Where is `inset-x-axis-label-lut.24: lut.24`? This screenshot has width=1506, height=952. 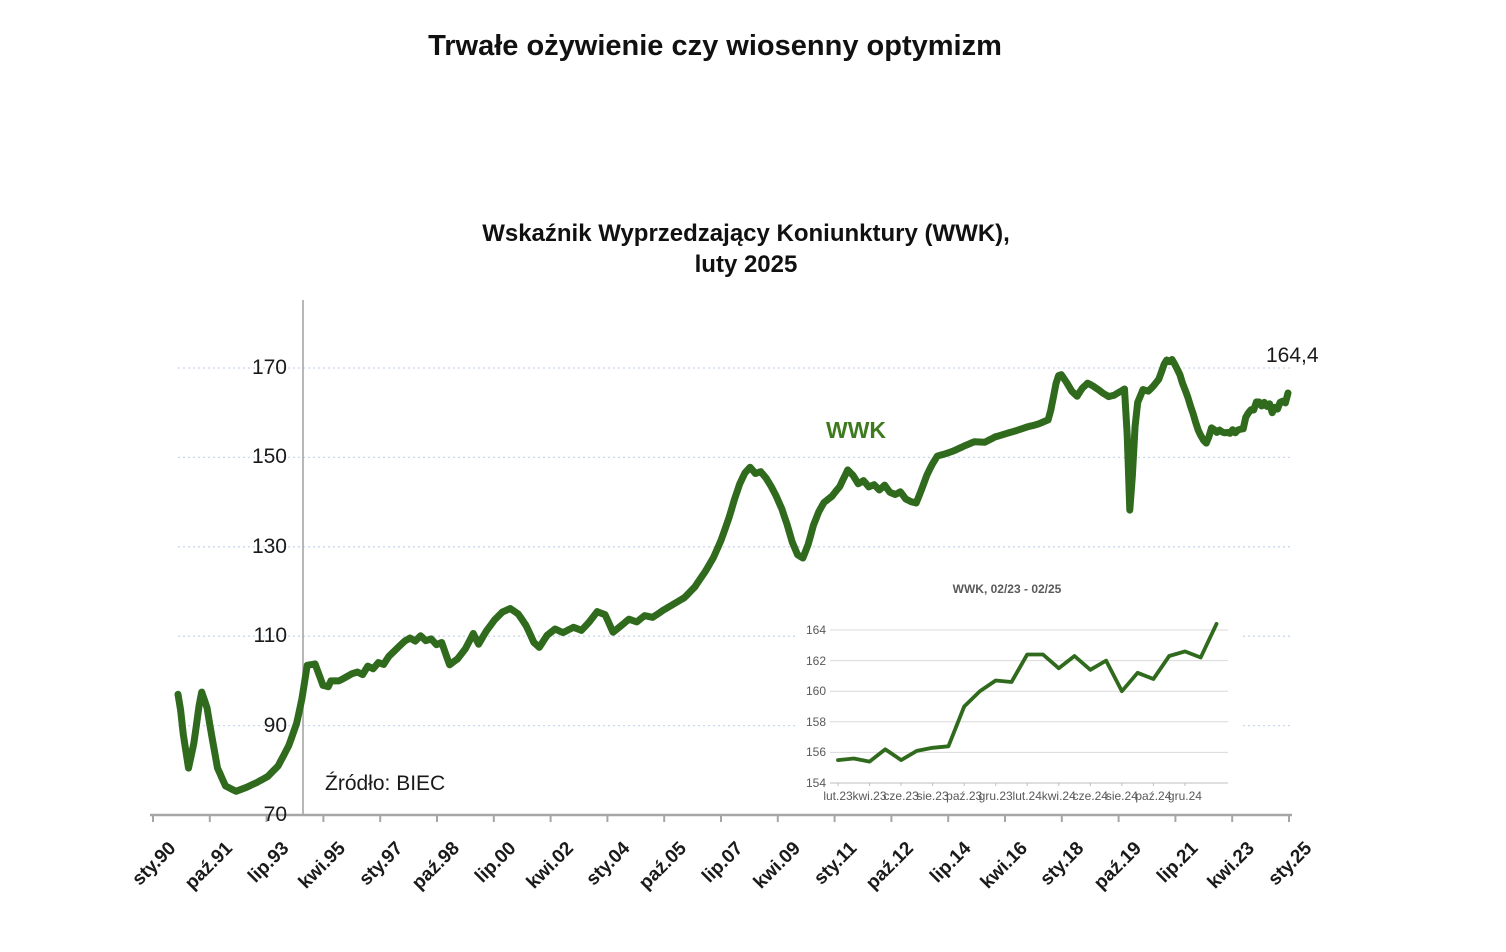
inset-x-axis-label-lut.24: lut.24 is located at coordinates (1027, 796).